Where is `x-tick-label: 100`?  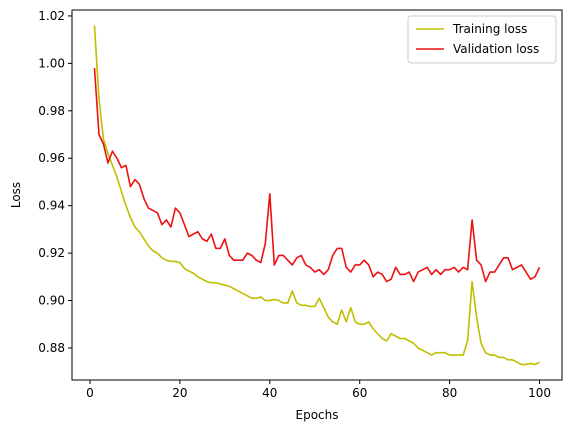
x-tick-label: 100 is located at coordinates (539, 393).